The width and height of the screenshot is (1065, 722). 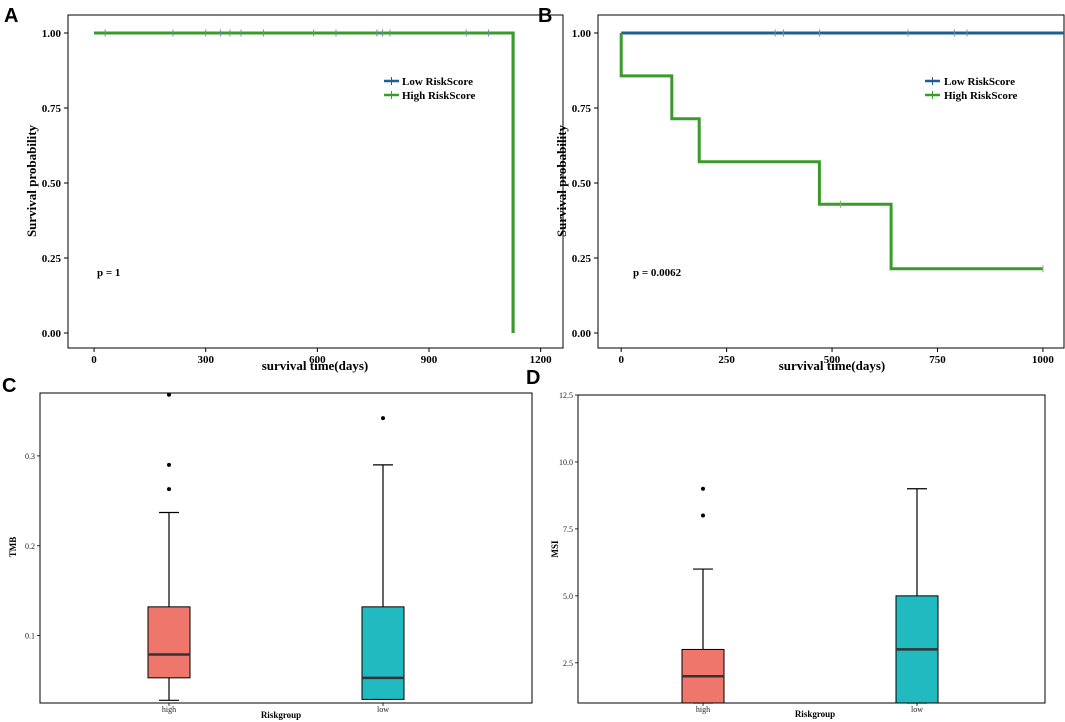 I want to click on panel-a-ytick-label: 0.00, so click(x=52, y=334).